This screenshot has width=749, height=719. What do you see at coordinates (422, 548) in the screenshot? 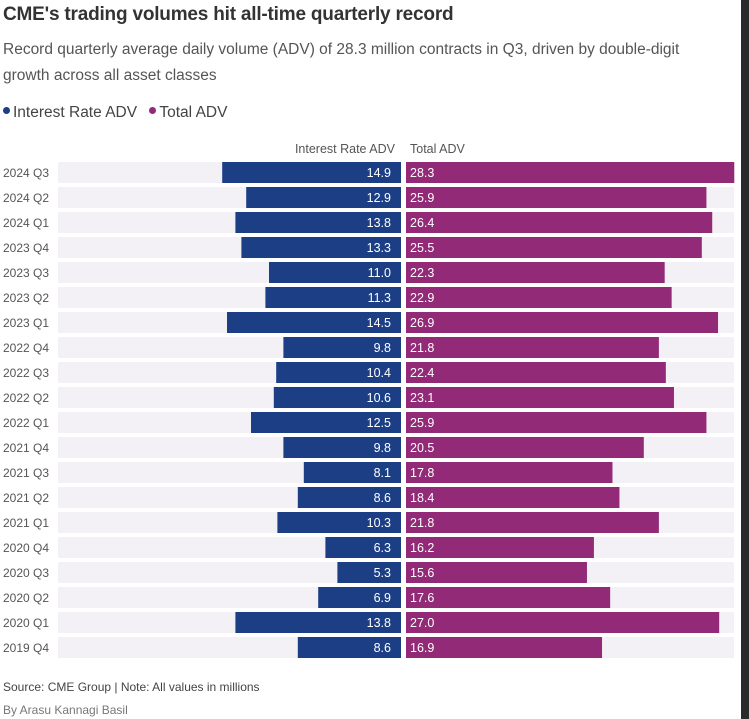
I see `data-label-total: 16.2` at bounding box center [422, 548].